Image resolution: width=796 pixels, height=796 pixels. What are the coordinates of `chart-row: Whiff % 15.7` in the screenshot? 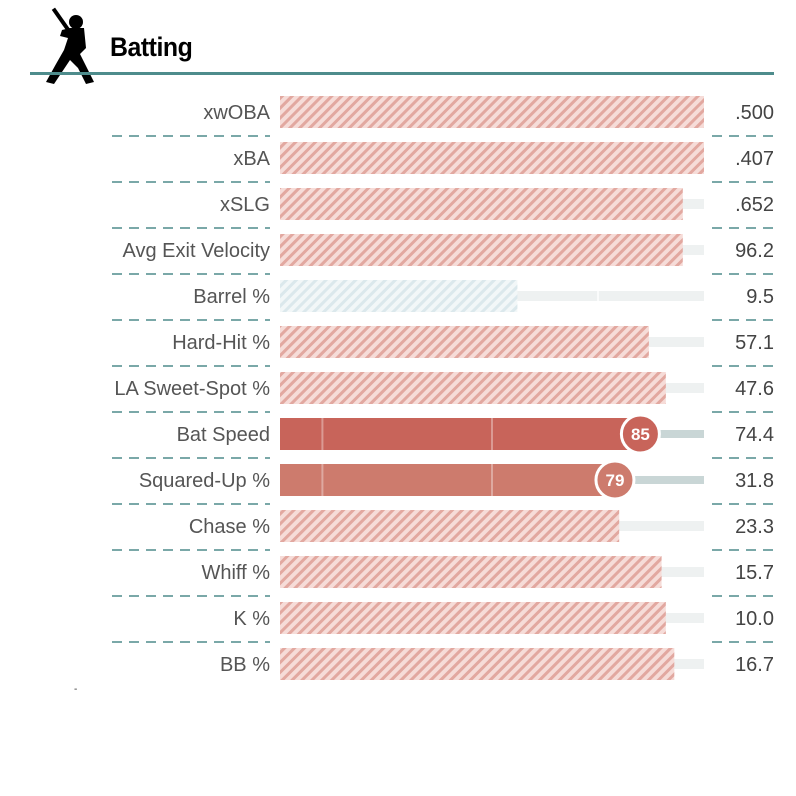 It's located at (443, 576).